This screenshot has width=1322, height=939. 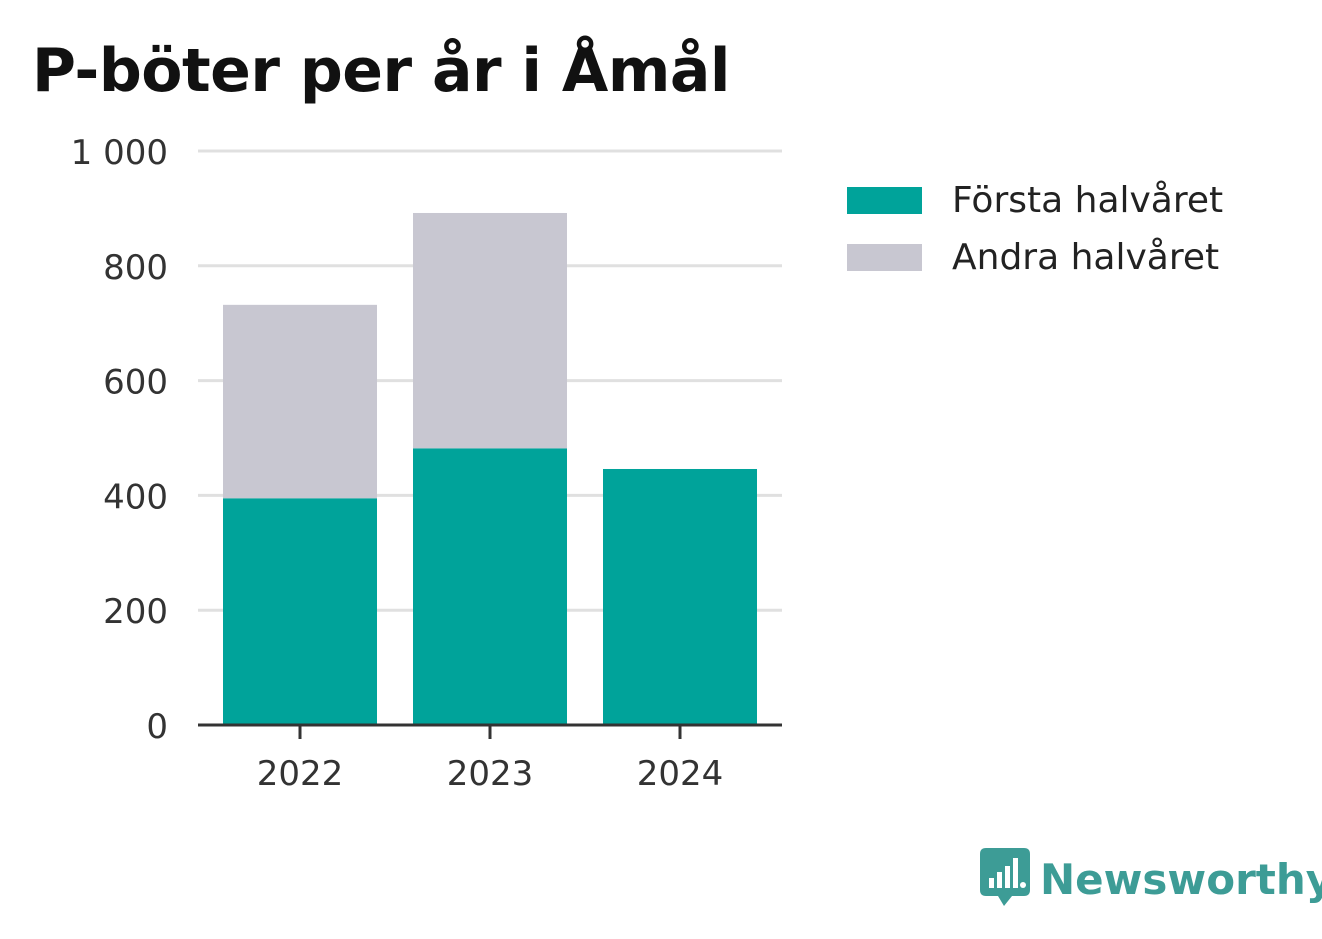 What do you see at coordinates (1181, 879) in the screenshot?
I see `brand-name: Newsworthy` at bounding box center [1181, 879].